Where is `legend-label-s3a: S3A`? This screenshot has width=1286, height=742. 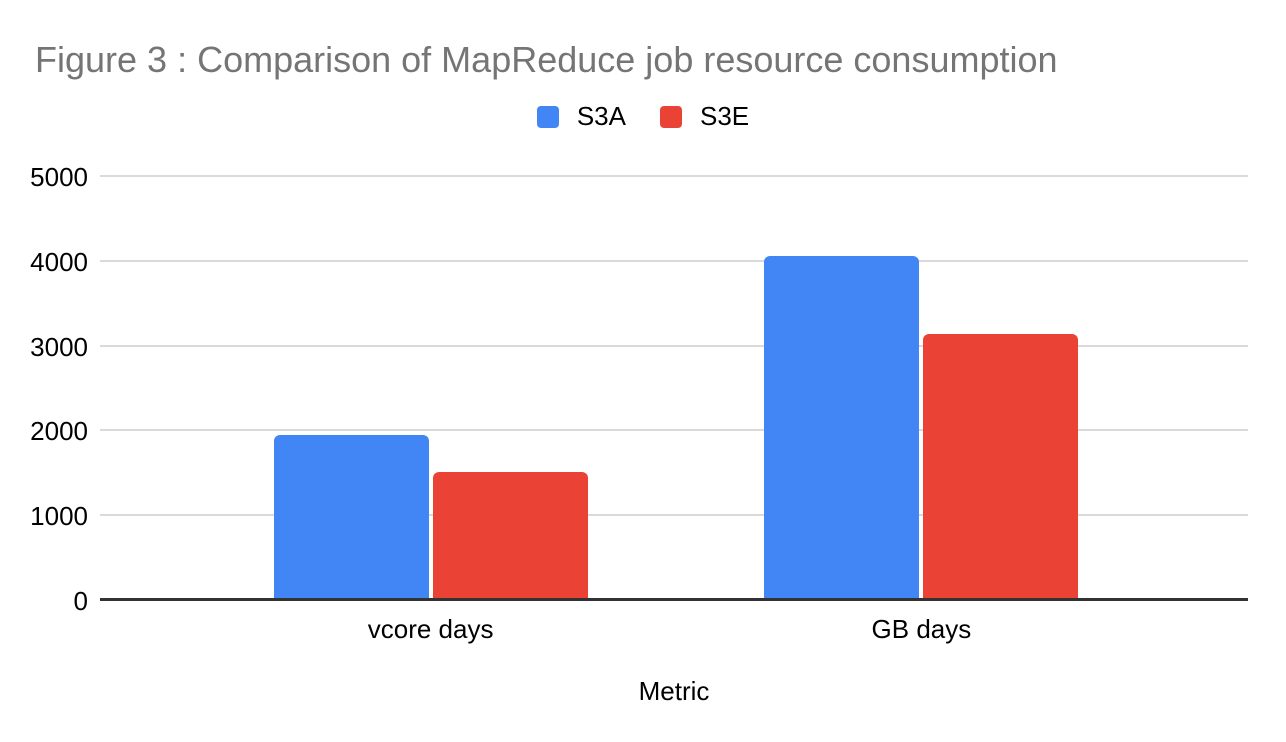
legend-label-s3a: S3A is located at coordinates (601, 116).